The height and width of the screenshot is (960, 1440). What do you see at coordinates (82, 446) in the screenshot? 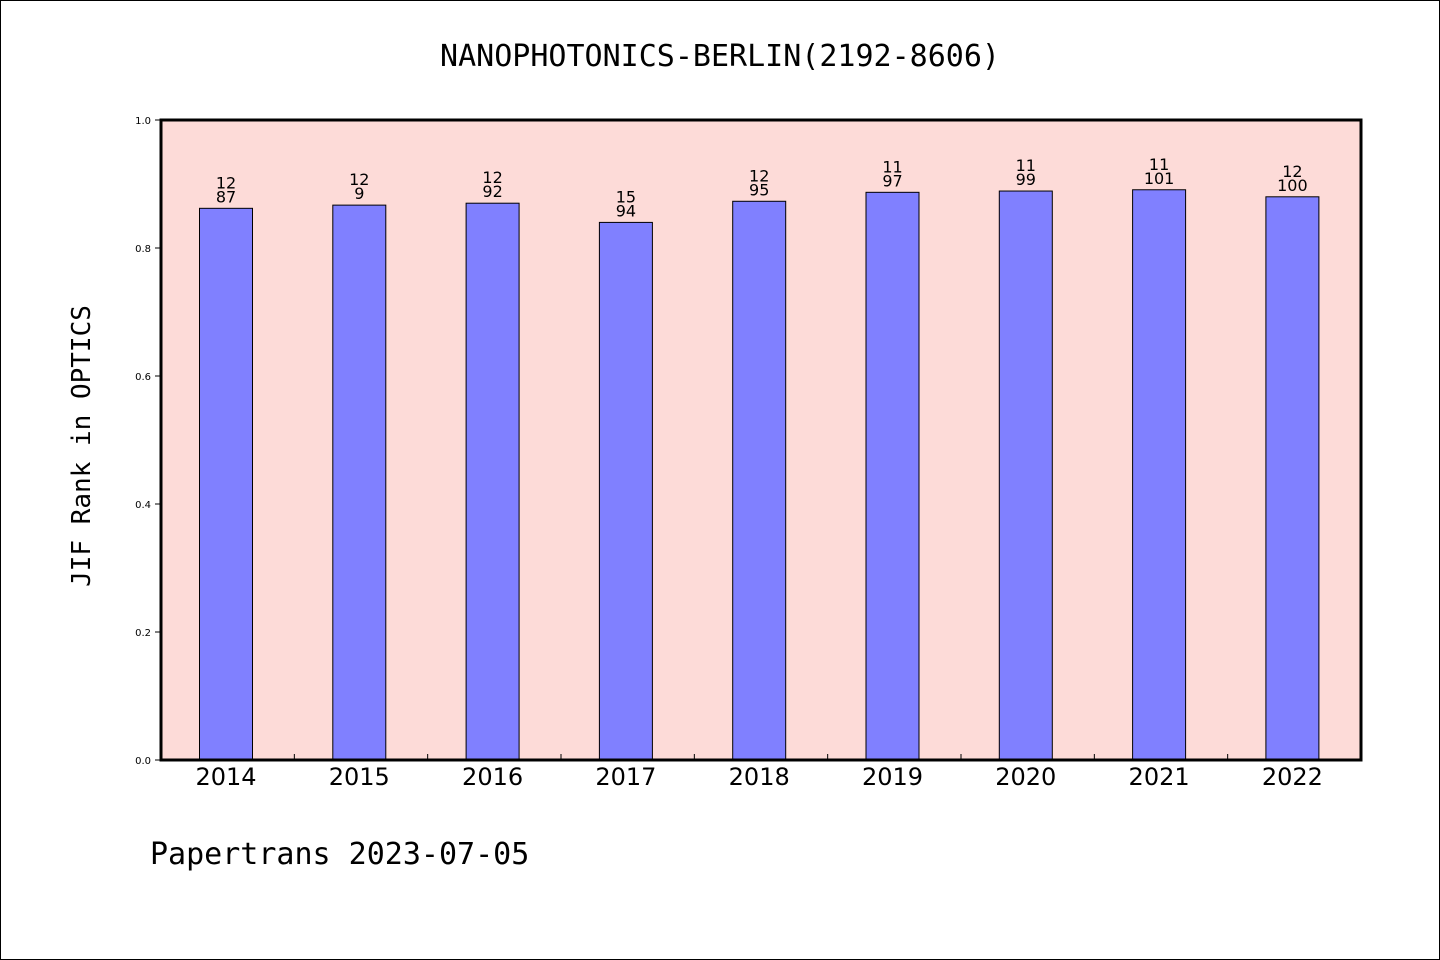
I see `y-axis-label: JIF Rank in OPTICS` at bounding box center [82, 446].